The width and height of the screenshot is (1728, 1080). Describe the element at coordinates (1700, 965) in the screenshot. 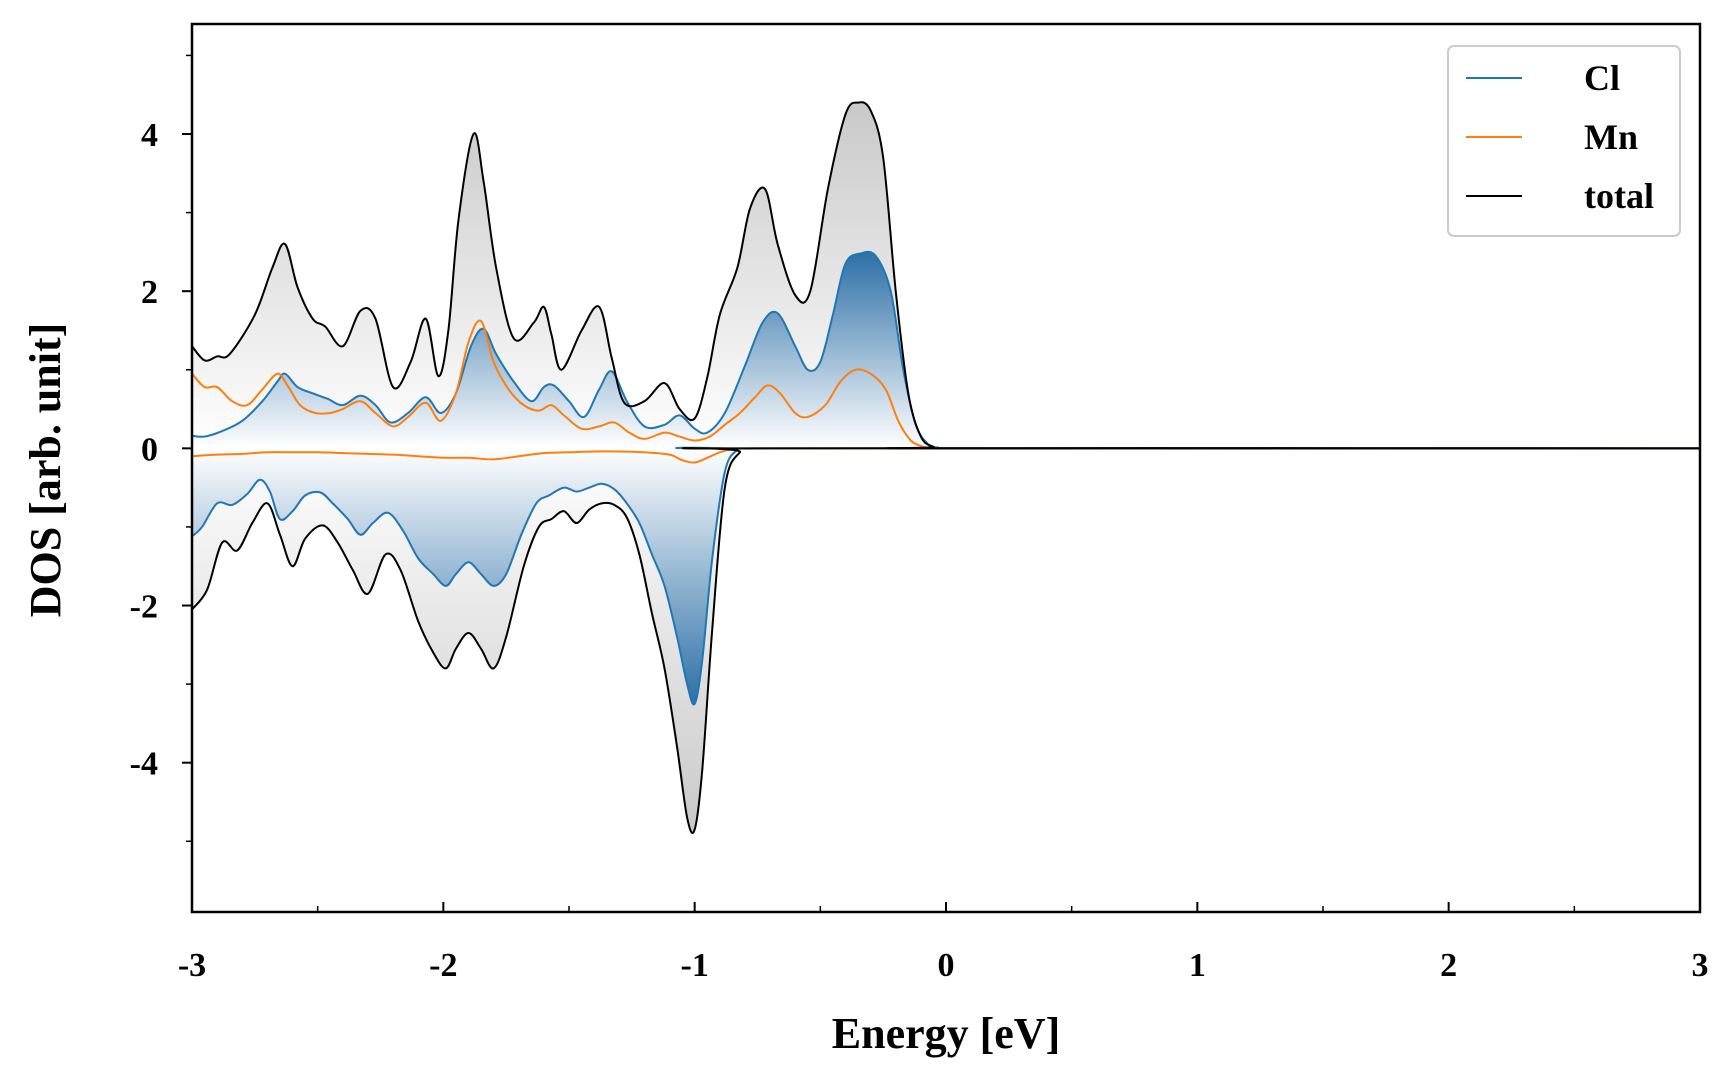

I see `x-tick-label: 3` at that location.